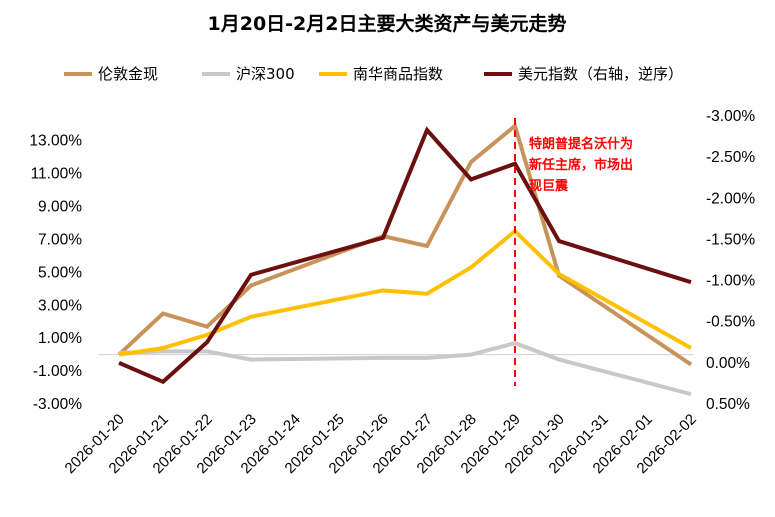 The width and height of the screenshot is (775, 517). I want to click on legend-label: 伦敦金现, so click(128, 74).